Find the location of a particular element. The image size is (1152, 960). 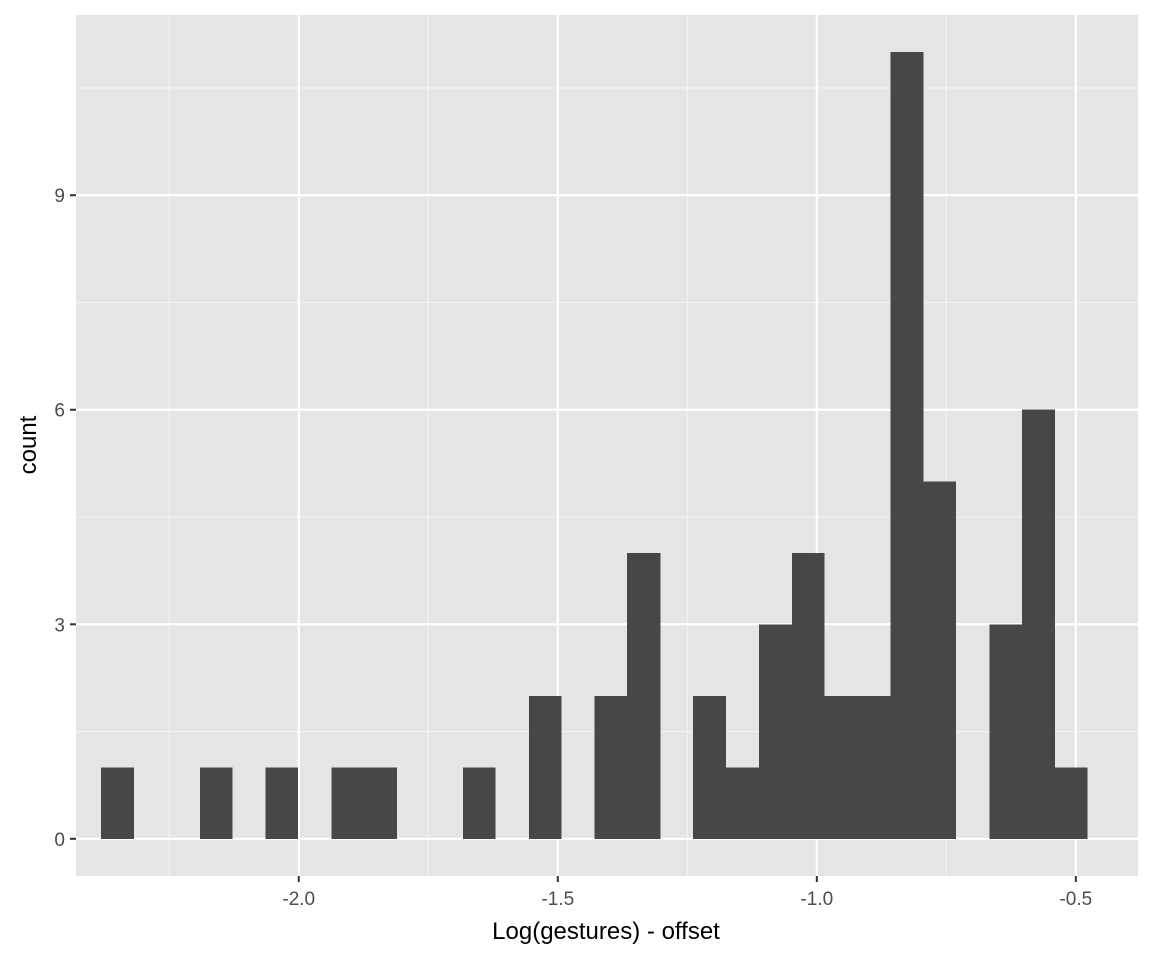

x-tick-label: -0.5 is located at coordinates (1075, 899).